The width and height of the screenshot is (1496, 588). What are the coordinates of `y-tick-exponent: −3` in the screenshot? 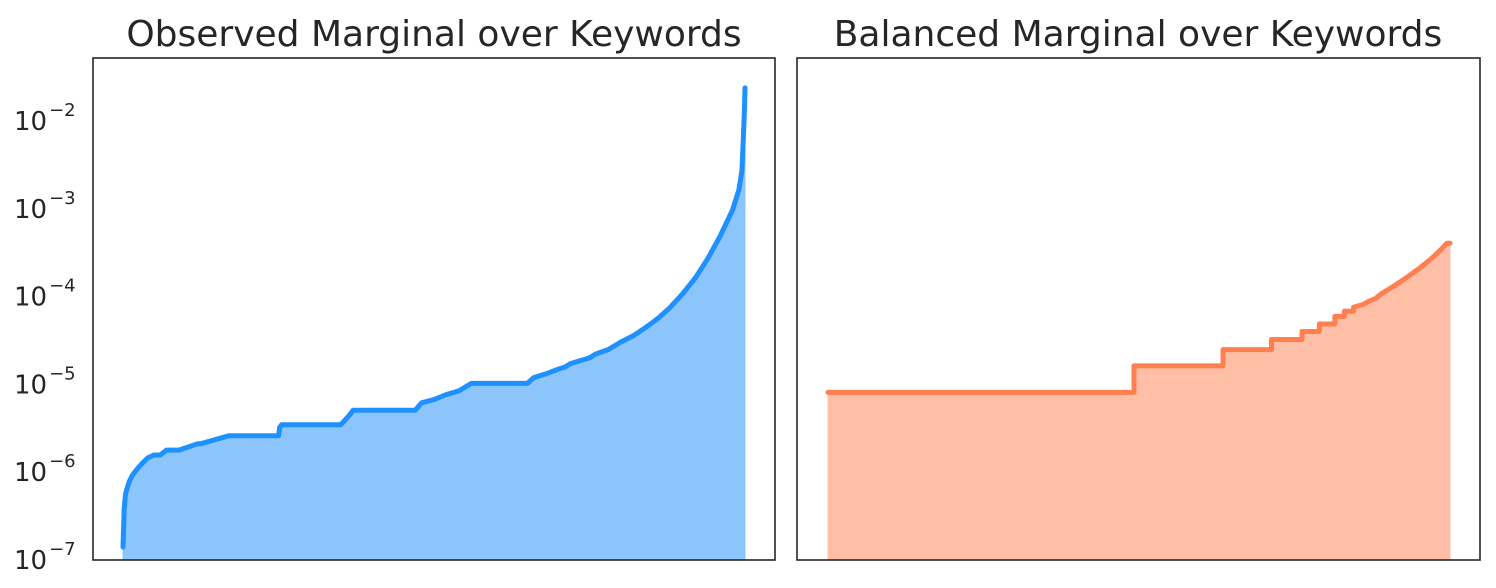 It's located at (62, 198).